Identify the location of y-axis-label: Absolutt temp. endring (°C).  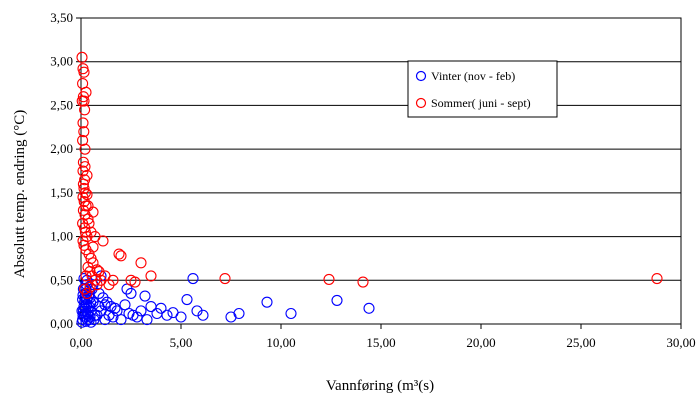
(20, 194).